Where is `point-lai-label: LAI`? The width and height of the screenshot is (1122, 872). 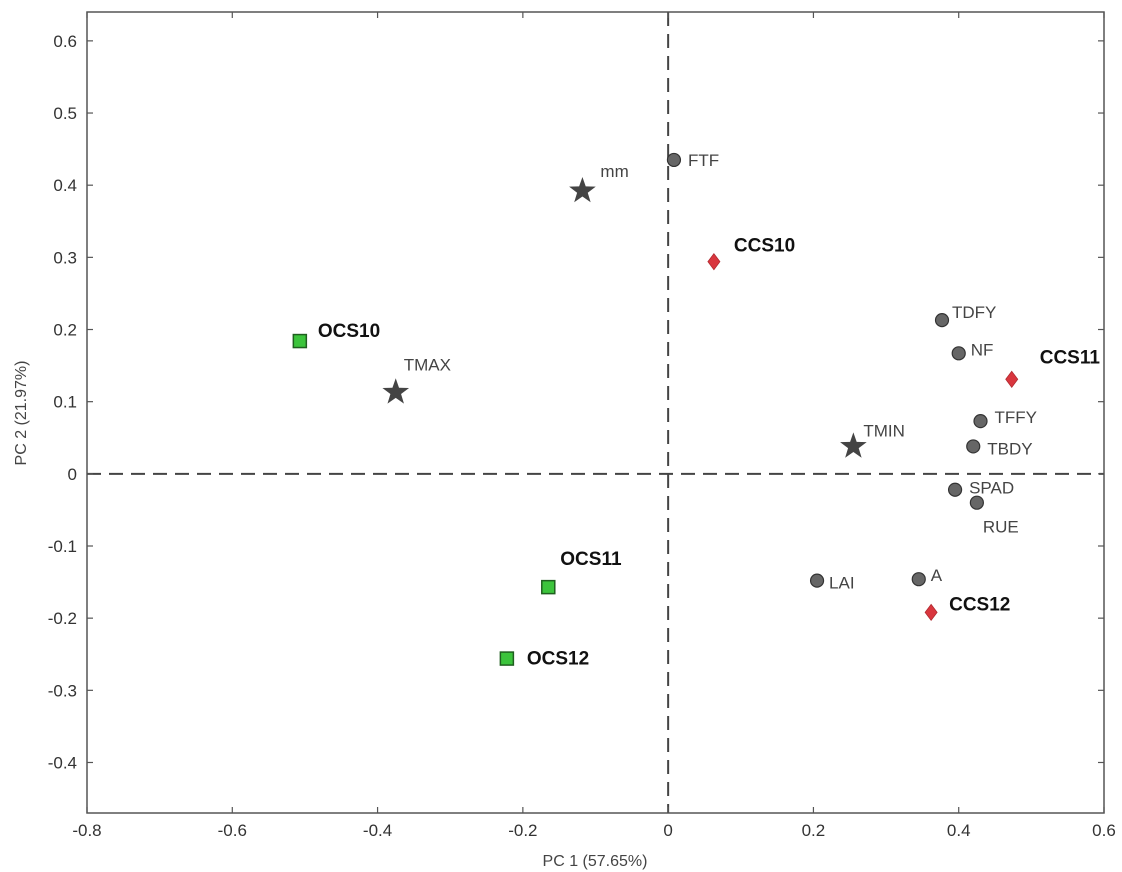
point-lai-label: LAI is located at coordinates (842, 583).